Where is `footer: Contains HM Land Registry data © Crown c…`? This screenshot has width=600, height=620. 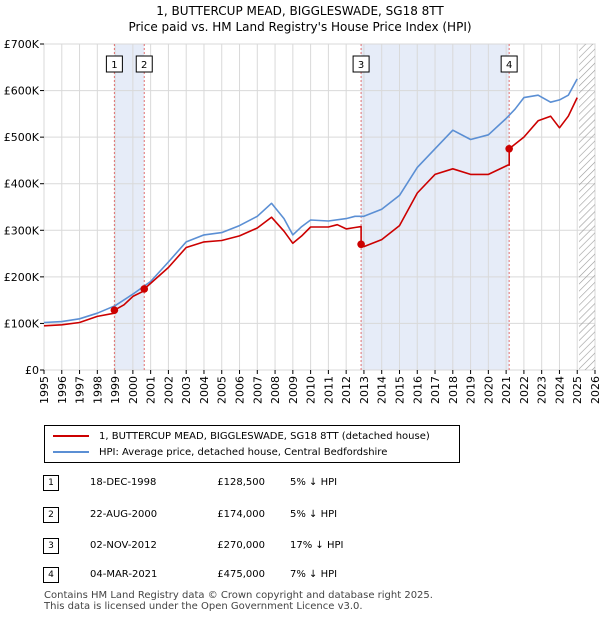
footer: Contains HM Land Registry data © Crown c… is located at coordinates (238, 601).